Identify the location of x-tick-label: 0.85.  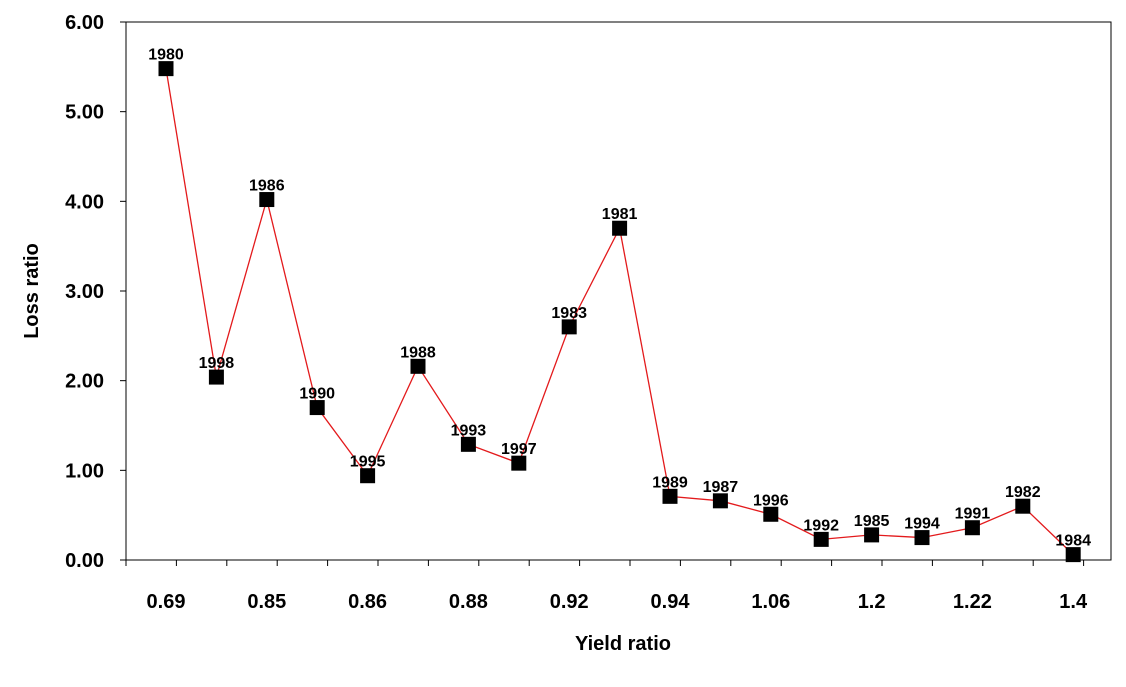
(266, 602).